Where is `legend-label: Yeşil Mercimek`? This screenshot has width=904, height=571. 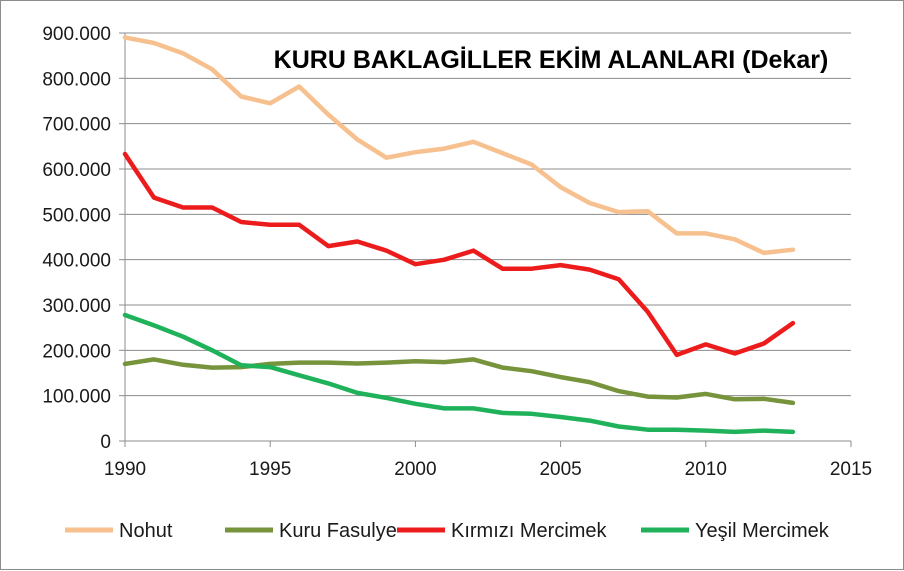 legend-label: Yeşil Mercimek is located at coordinates (762, 531).